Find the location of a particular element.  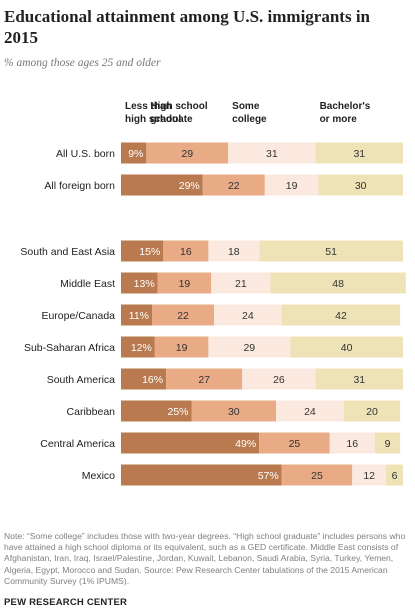

bar-value-label: 9 is located at coordinates (388, 444).